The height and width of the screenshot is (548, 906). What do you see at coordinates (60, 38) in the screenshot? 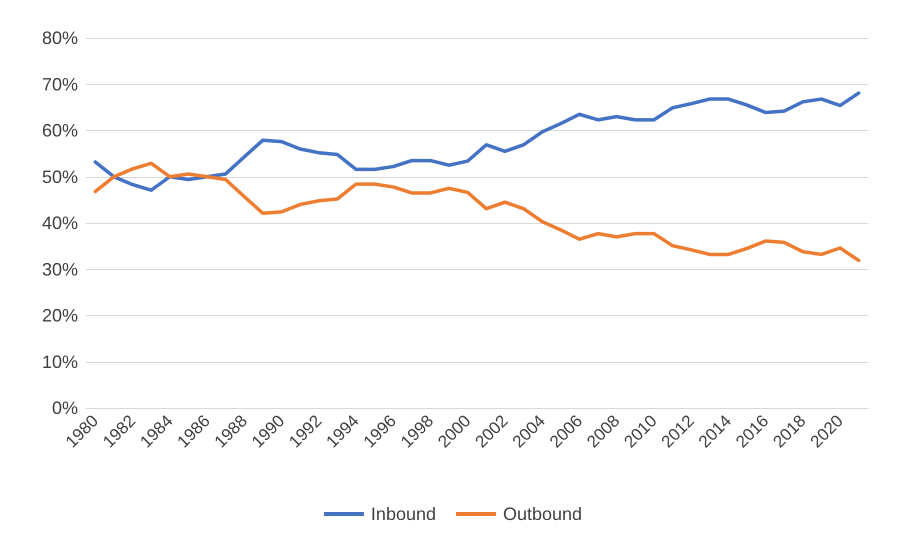
I see `y-tick-label: 80%` at bounding box center [60, 38].